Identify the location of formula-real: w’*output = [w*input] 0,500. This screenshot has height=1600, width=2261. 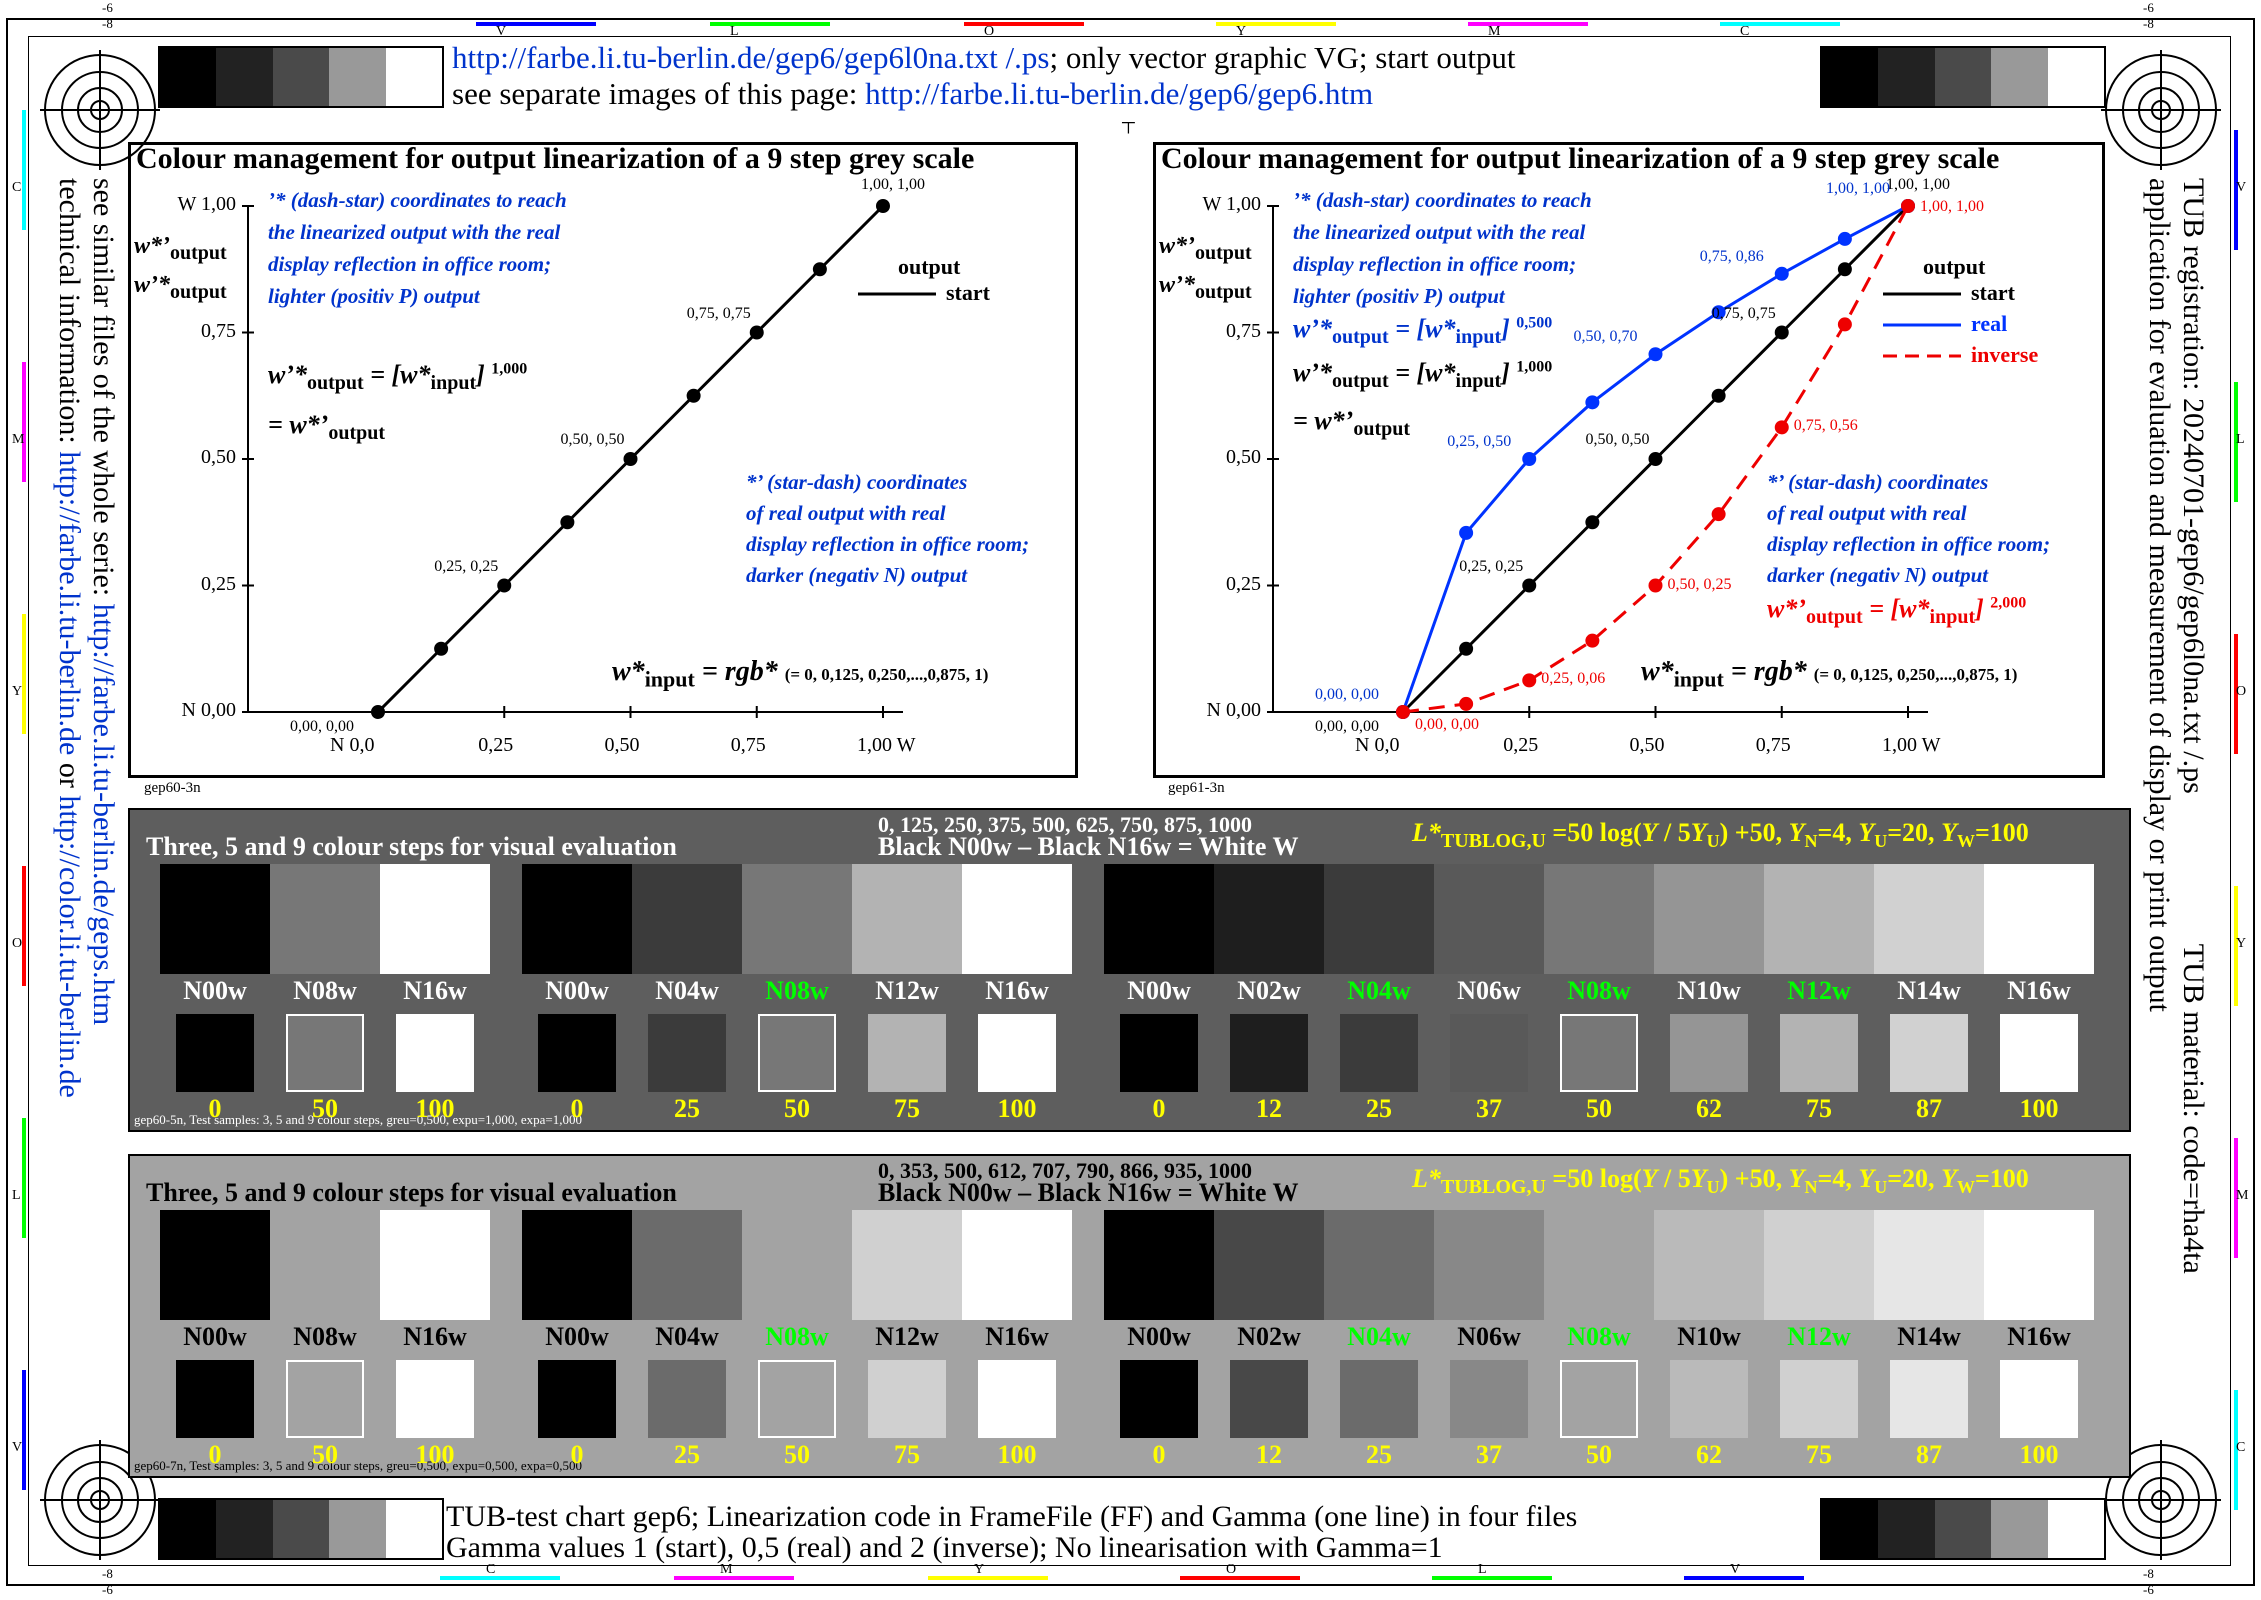
(1423, 331).